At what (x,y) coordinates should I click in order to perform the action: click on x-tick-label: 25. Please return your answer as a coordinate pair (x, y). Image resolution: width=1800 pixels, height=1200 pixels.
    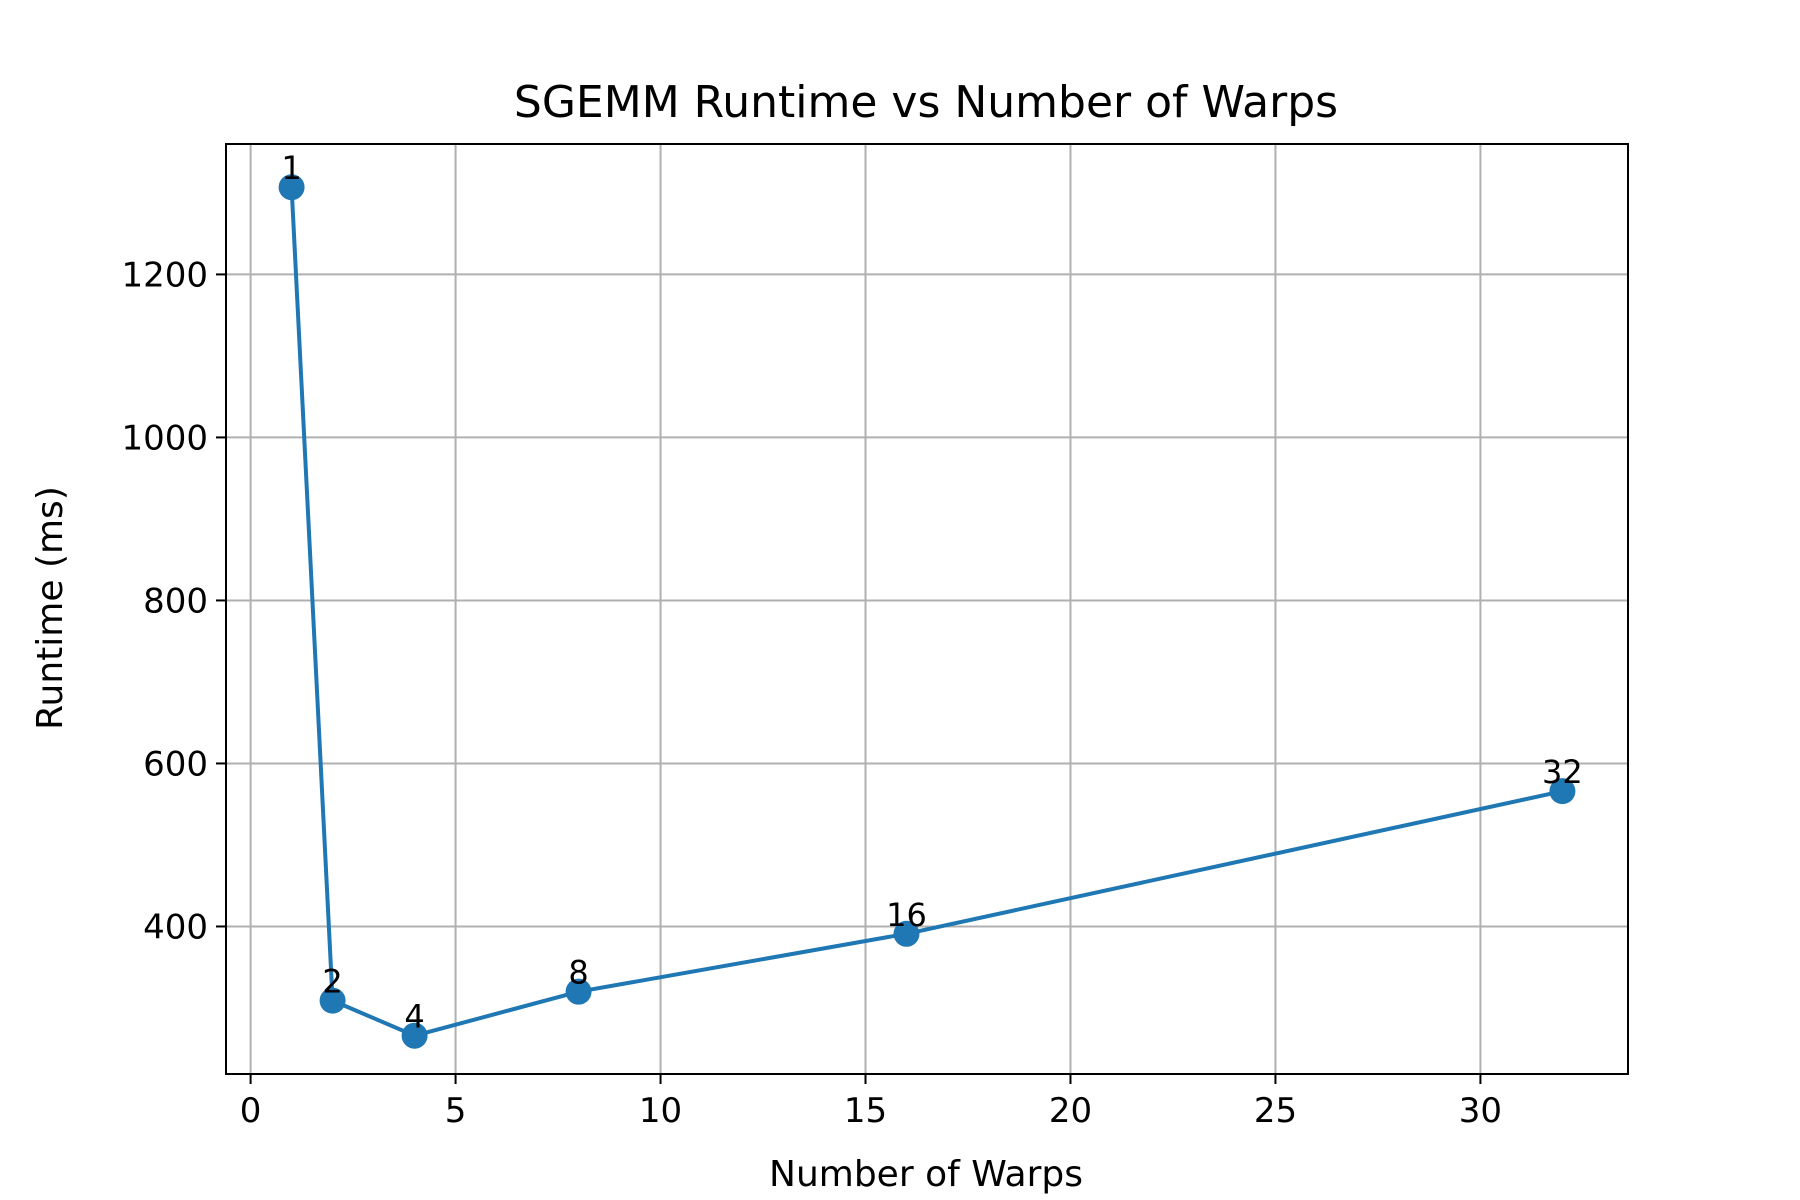
    Looking at the image, I should click on (1275, 1111).